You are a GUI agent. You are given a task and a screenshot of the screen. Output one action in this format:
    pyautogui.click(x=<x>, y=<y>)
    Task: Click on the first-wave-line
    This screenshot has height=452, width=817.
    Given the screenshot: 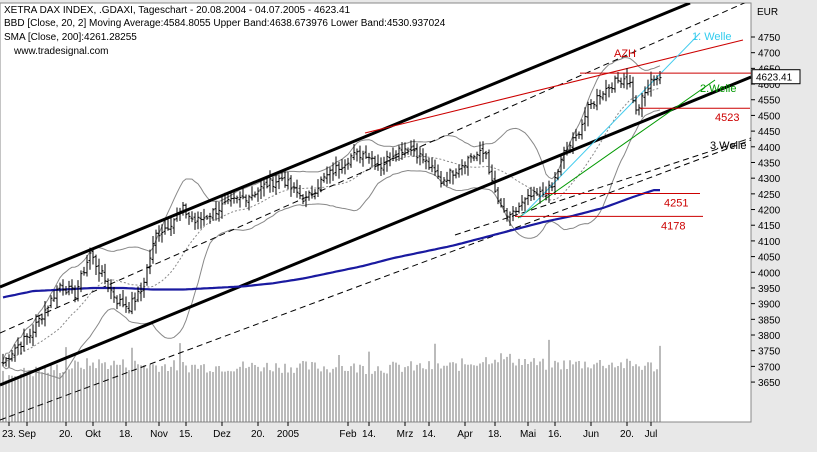 What is the action you would take?
    pyautogui.click(x=610, y=125)
    